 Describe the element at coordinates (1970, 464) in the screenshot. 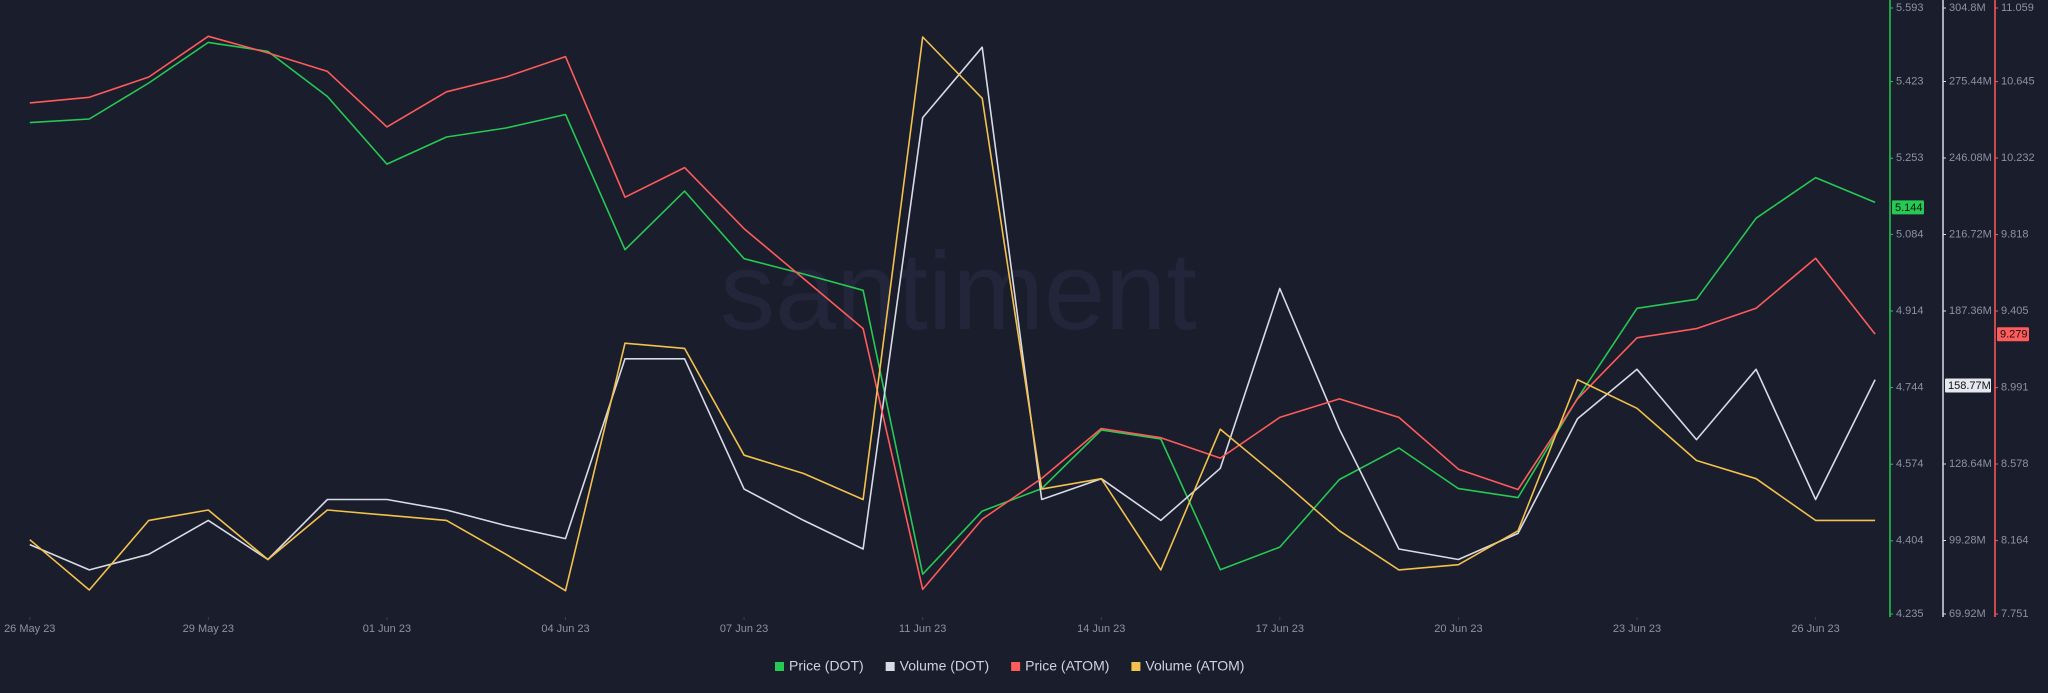

I see `y-tick-label: 128.64M` at that location.